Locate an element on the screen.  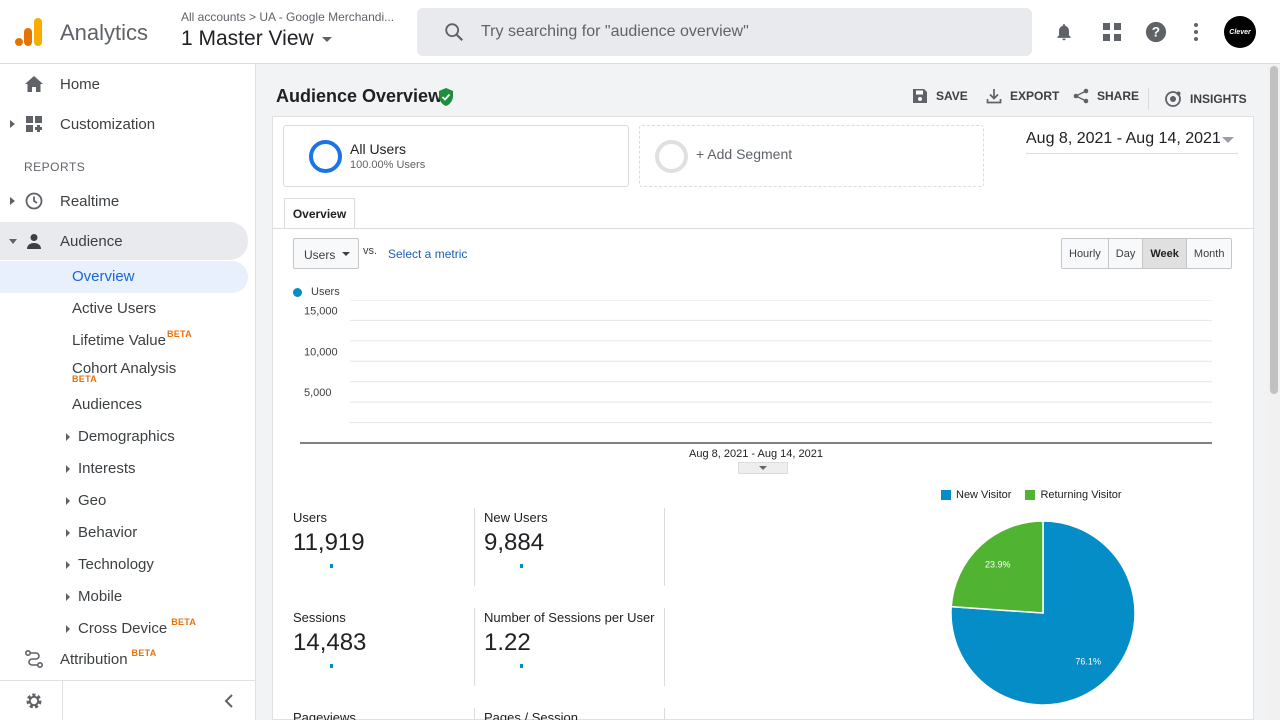
share-button: SHARE is located at coordinates (1106, 96).